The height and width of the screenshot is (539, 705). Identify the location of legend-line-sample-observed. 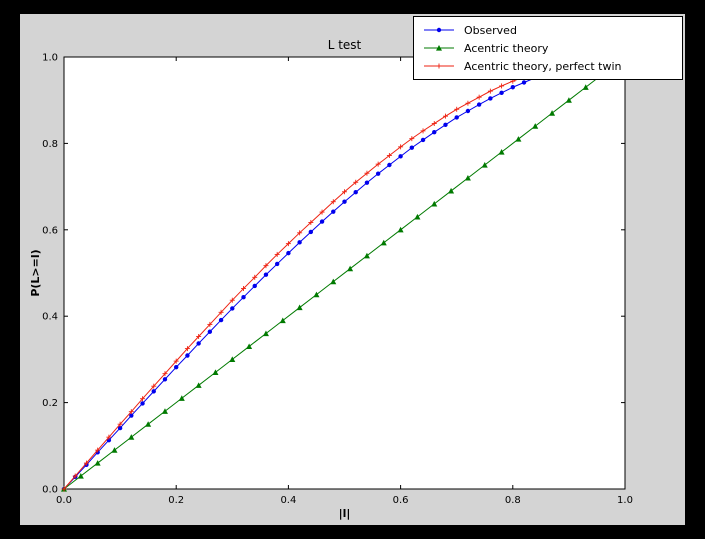
(439, 30).